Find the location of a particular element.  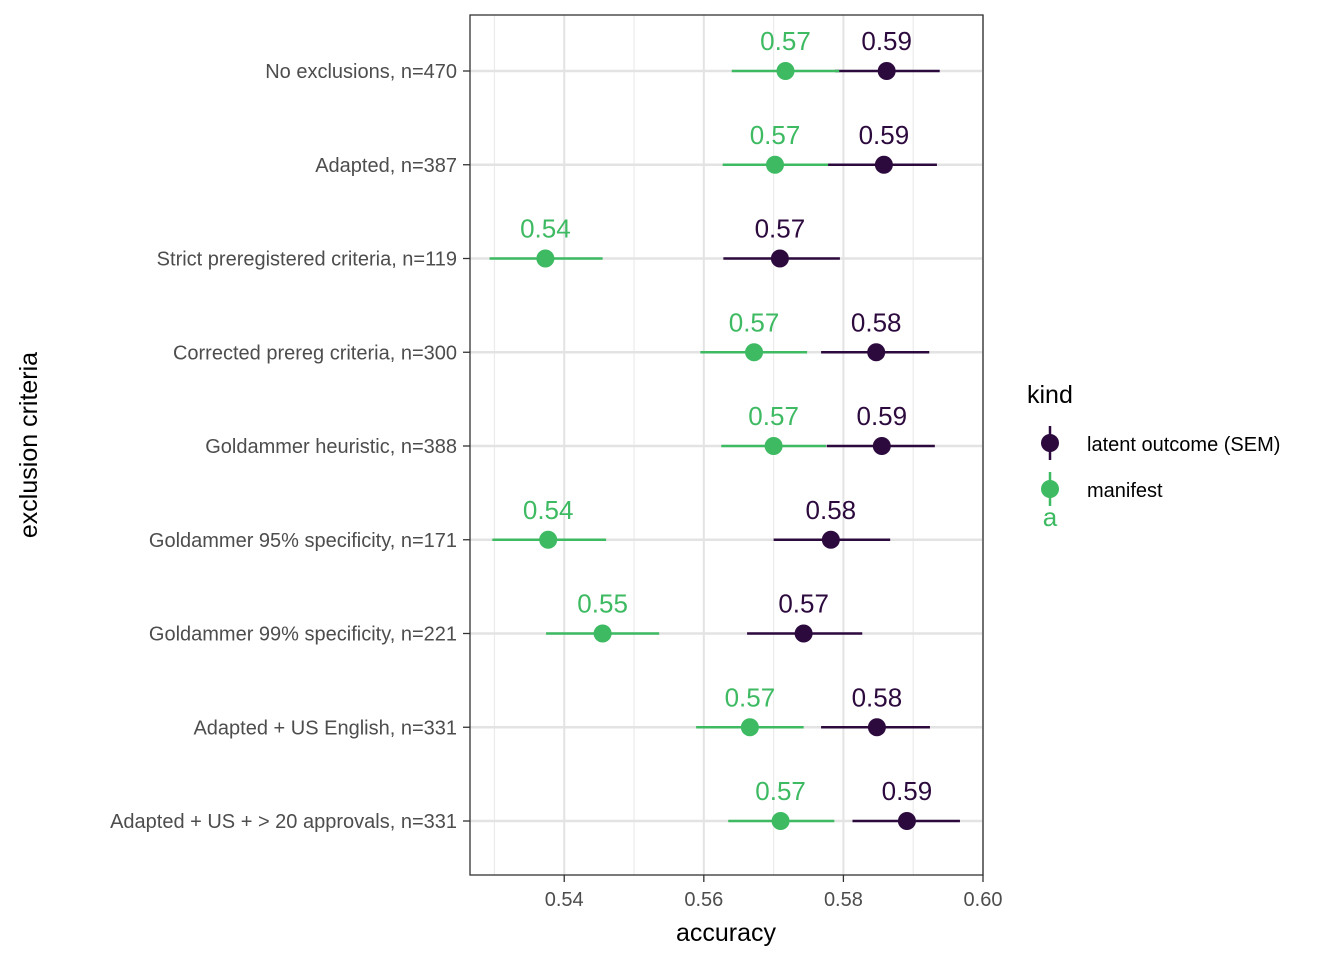

x-tick-label: 0.56 is located at coordinates (703, 900).